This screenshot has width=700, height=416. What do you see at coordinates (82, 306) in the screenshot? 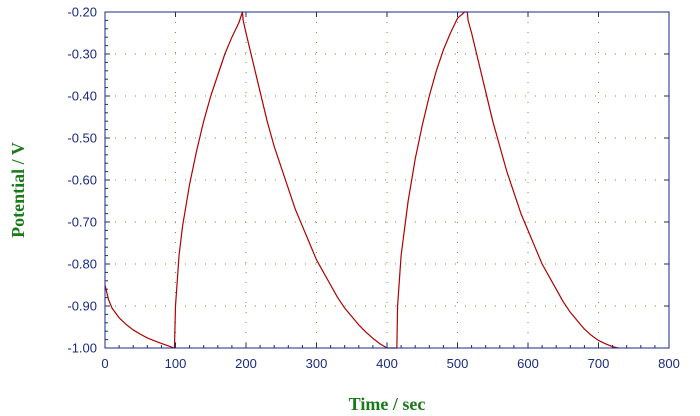
I see `y-tick-label: -0.90` at bounding box center [82, 306].